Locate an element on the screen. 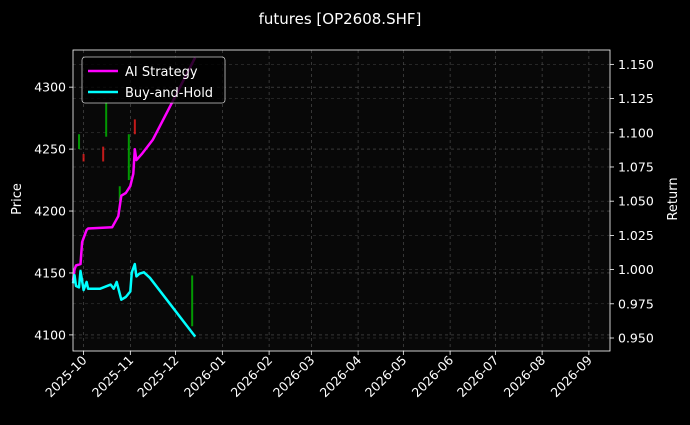  legend: AI Strategy Buy-and-Hold is located at coordinates (153, 80).